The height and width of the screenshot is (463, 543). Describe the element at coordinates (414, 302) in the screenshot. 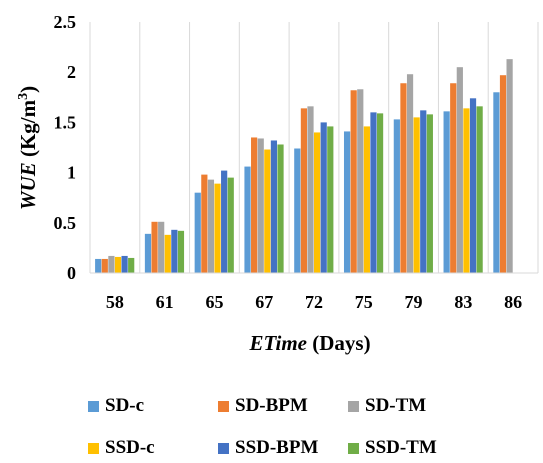

I see `x-tick-label: 79` at that location.